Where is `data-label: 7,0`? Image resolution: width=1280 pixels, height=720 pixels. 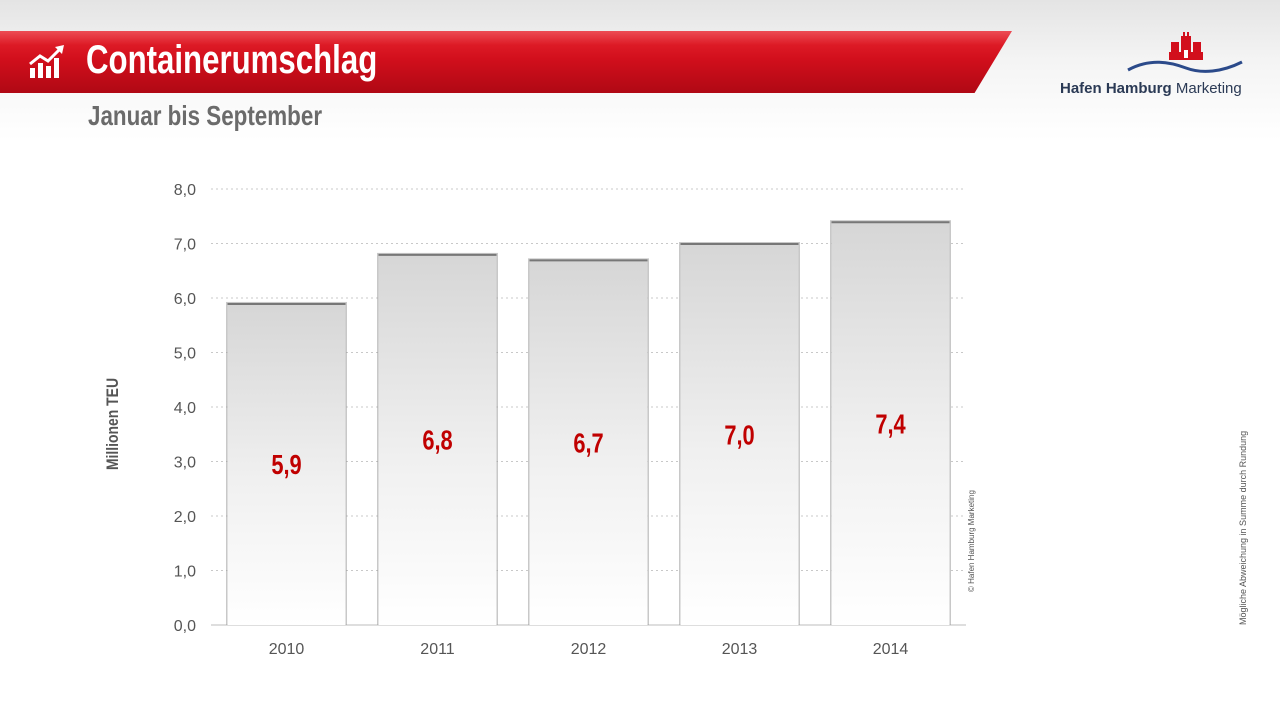 data-label: 7,0 is located at coordinates (739, 435).